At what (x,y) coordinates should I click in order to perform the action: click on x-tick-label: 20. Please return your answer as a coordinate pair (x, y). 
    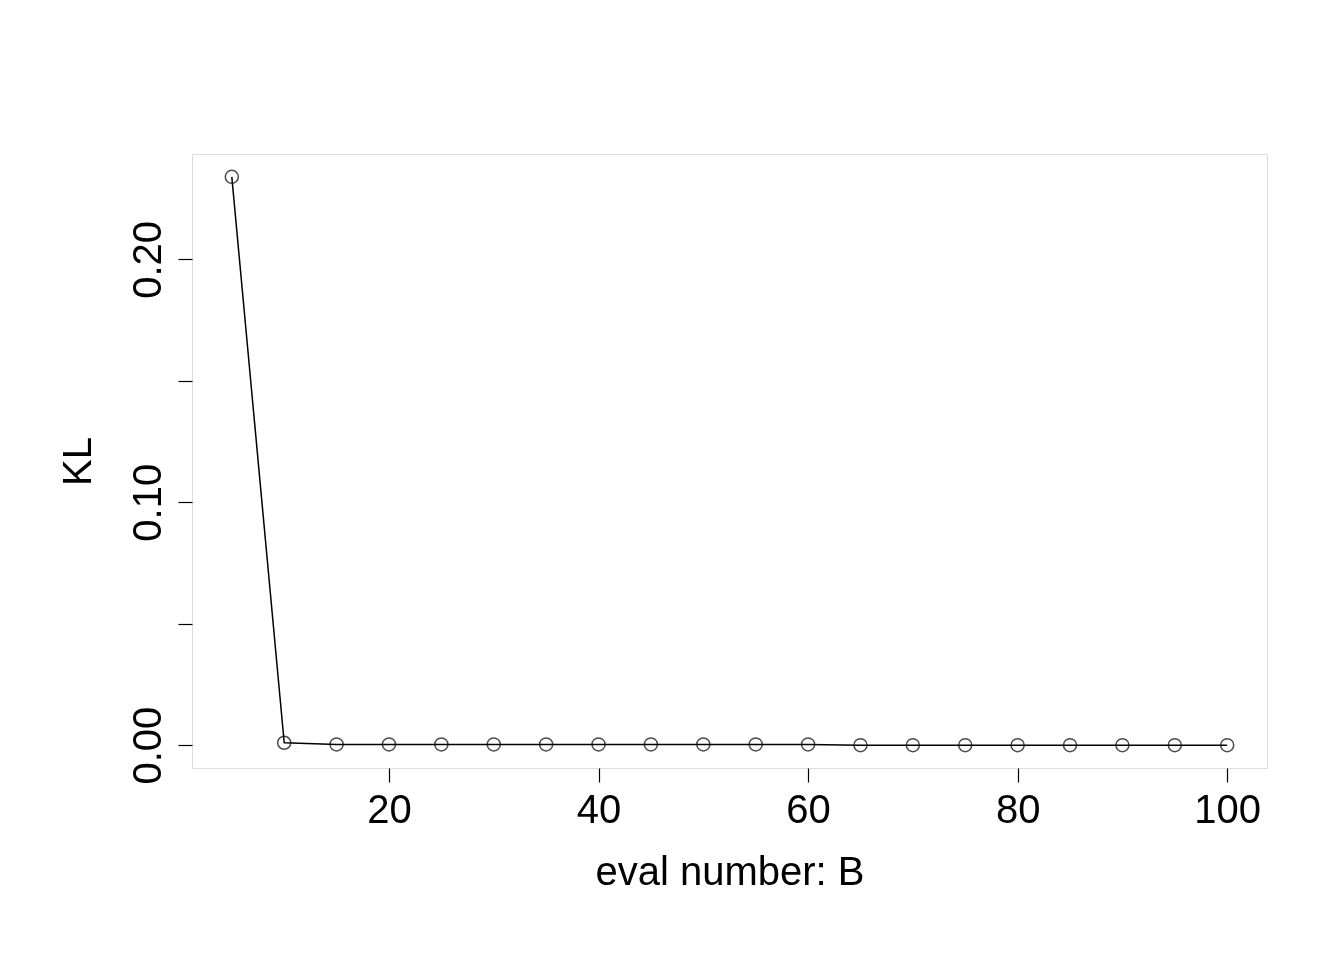
    Looking at the image, I should click on (389, 808).